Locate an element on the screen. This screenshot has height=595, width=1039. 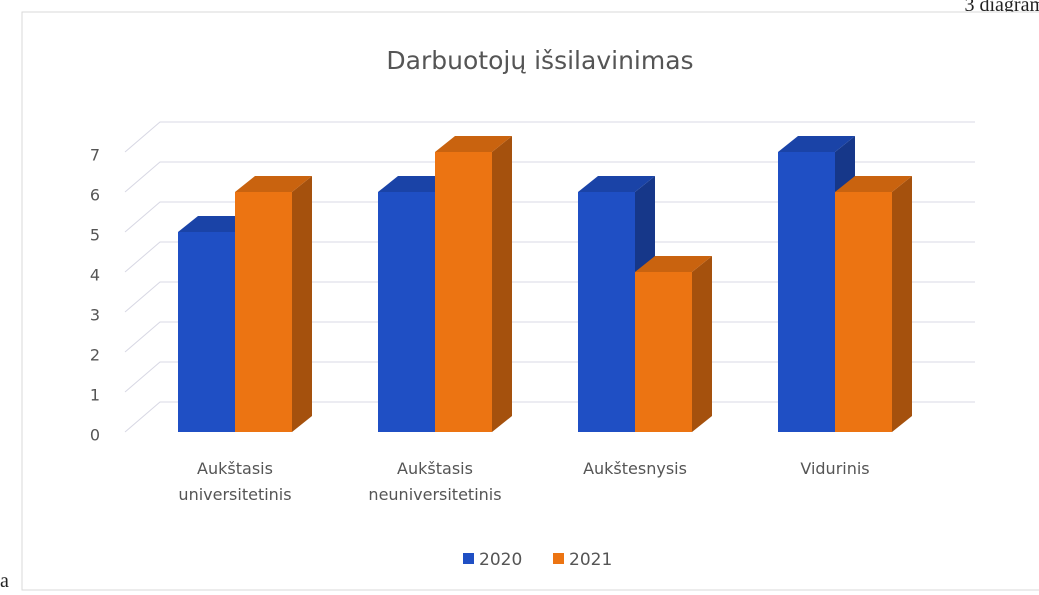
y-tick-label: 6 is located at coordinates (95, 195).